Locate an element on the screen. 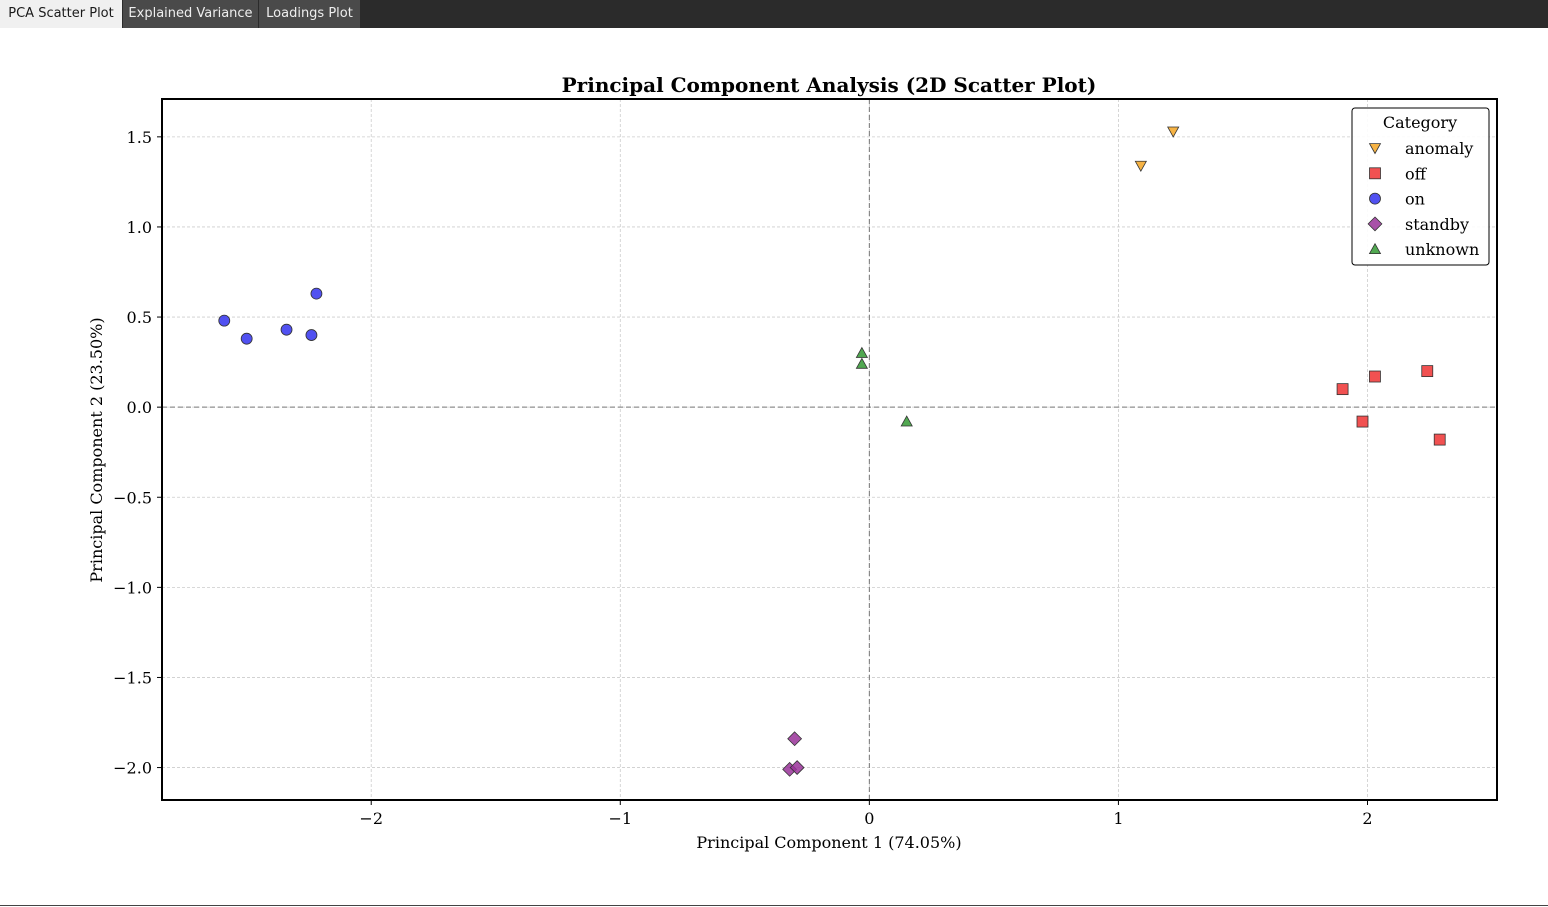  x-tick-label: −2 is located at coordinates (371, 818).